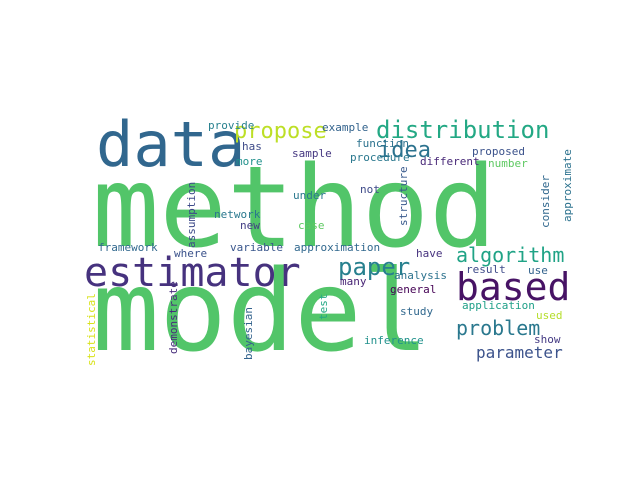  Describe the element at coordinates (345, 127) in the screenshot. I see `word-example: example` at that location.